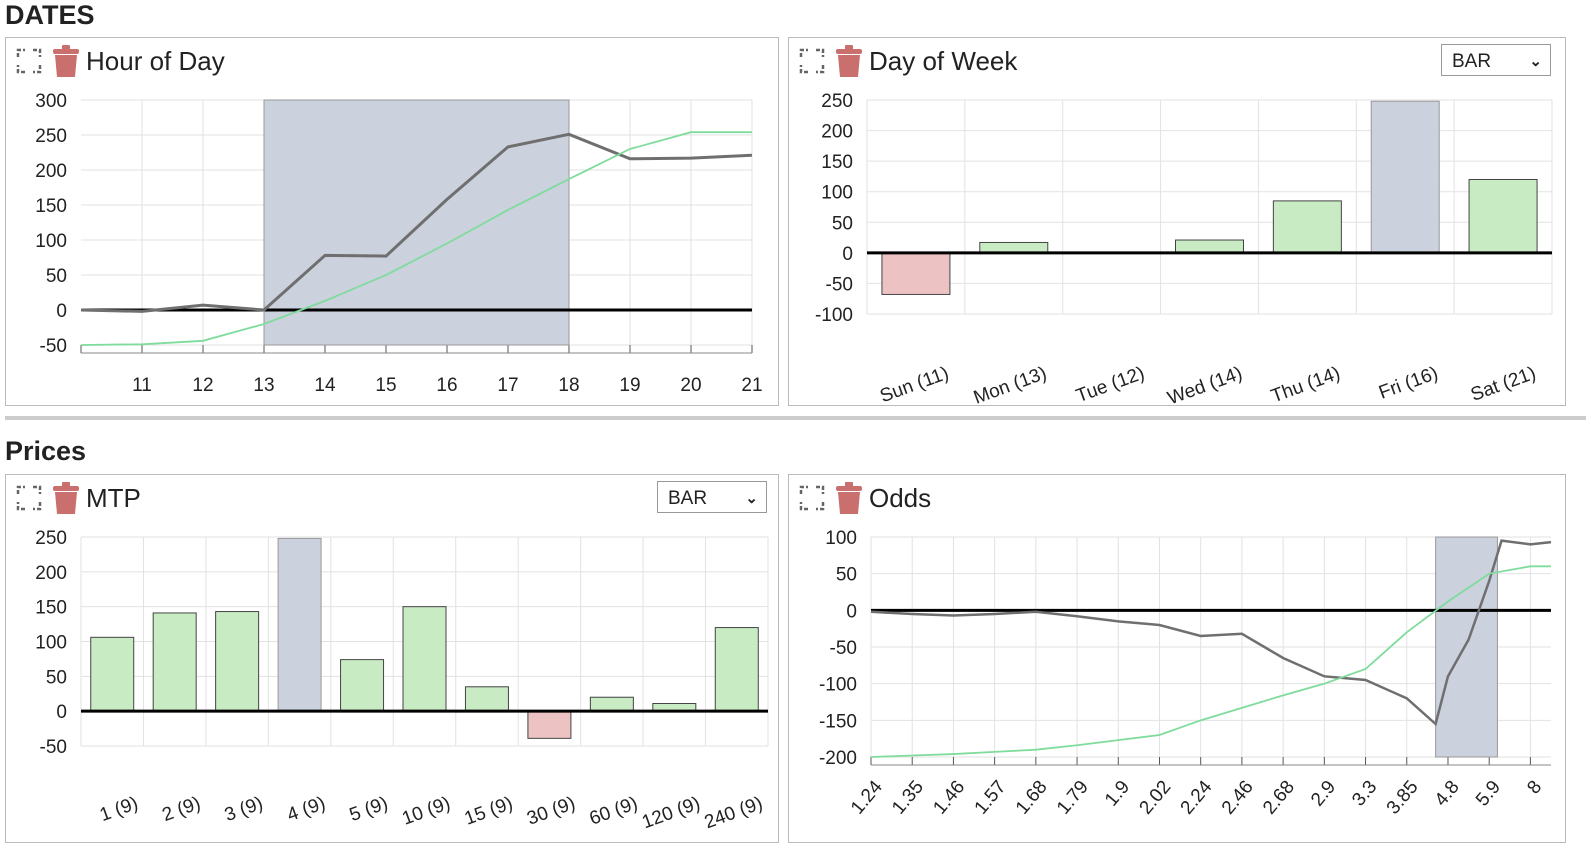  What do you see at coordinates (1197, 797) in the screenshot?
I see `x-tick-label: 2.24` at bounding box center [1197, 797].